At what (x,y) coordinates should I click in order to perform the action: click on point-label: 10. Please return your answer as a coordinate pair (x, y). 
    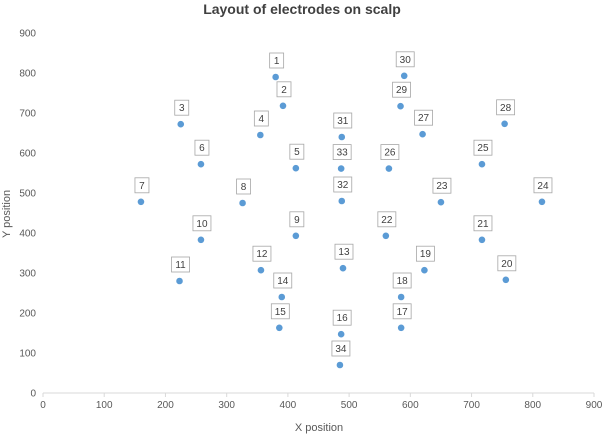
    Looking at the image, I should click on (202, 224).